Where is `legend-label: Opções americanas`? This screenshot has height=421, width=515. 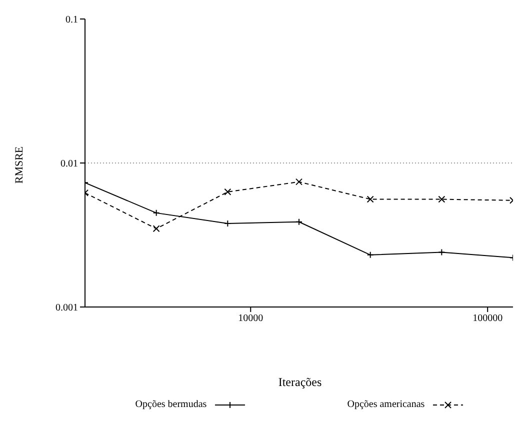 legend-label: Opções americanas is located at coordinates (386, 404).